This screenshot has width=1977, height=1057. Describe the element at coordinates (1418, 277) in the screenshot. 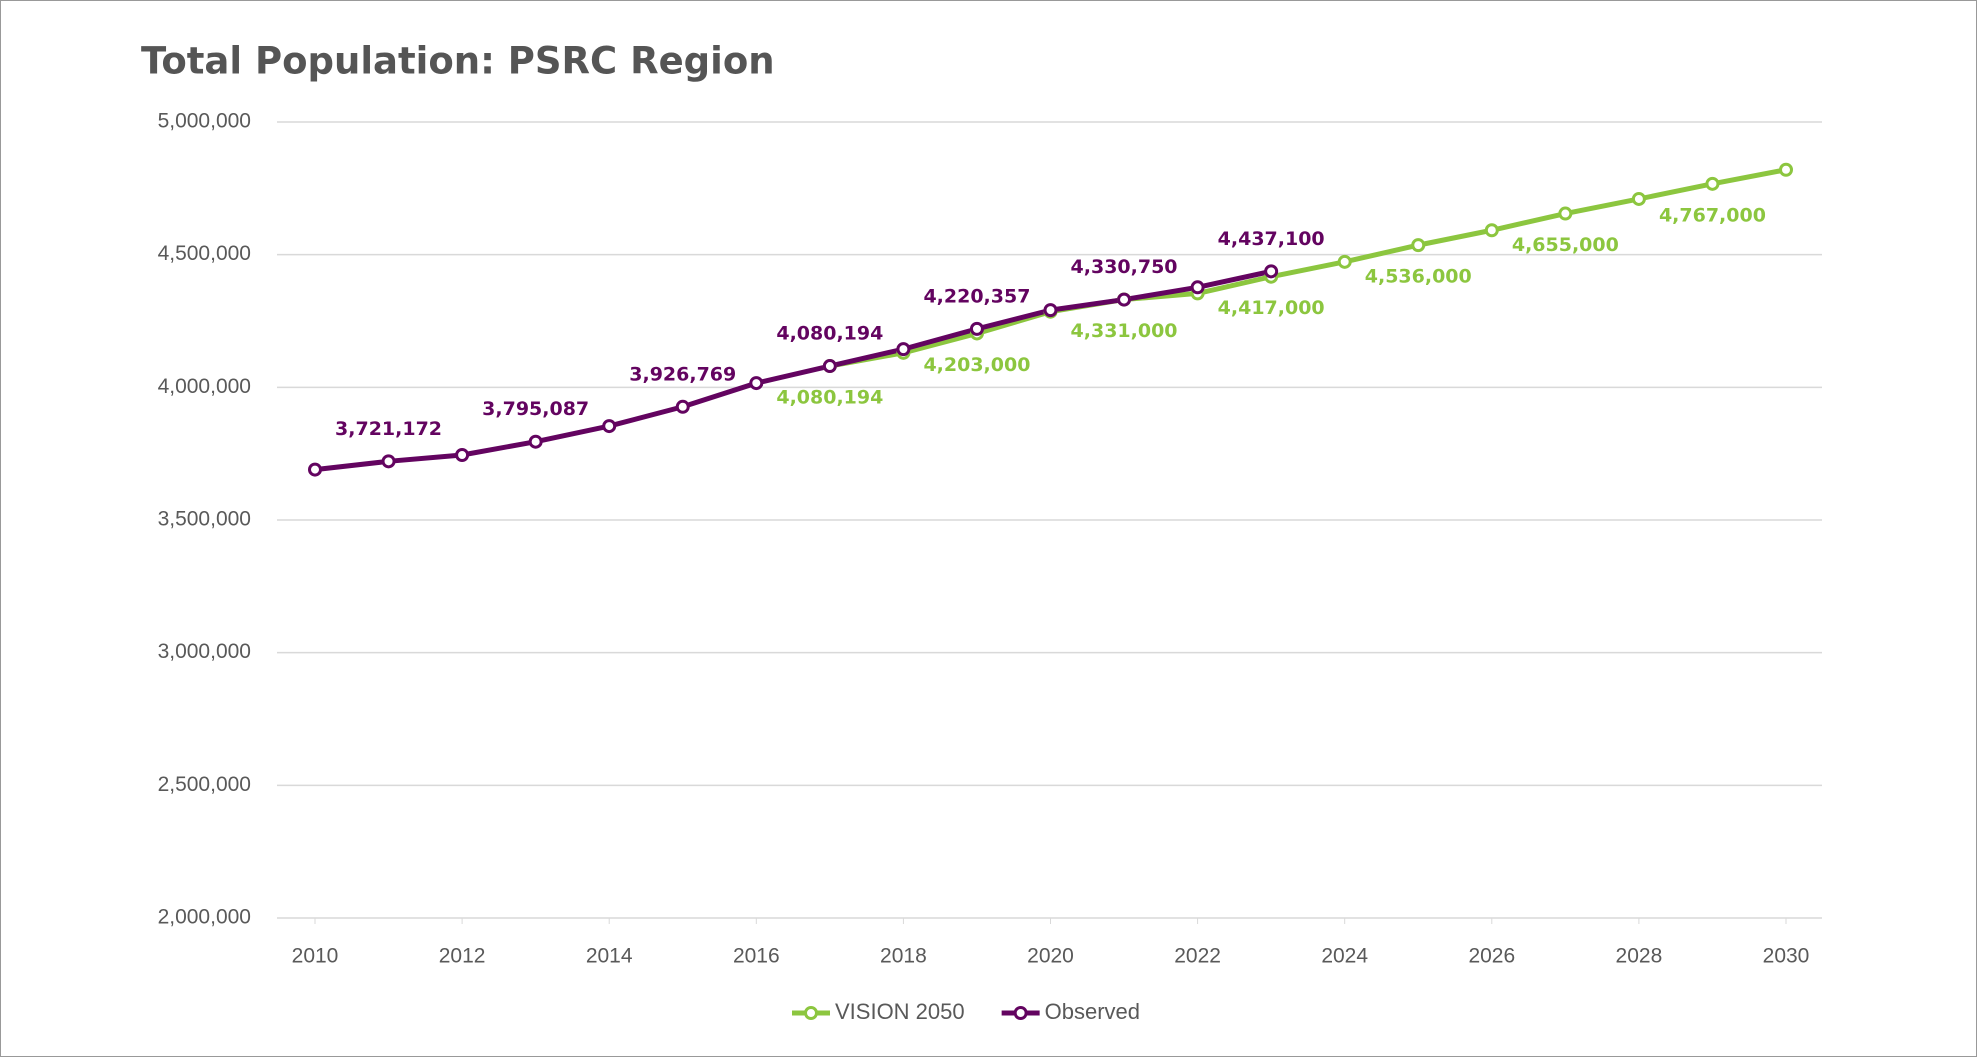

I see `value-label: 4,536,000` at that location.